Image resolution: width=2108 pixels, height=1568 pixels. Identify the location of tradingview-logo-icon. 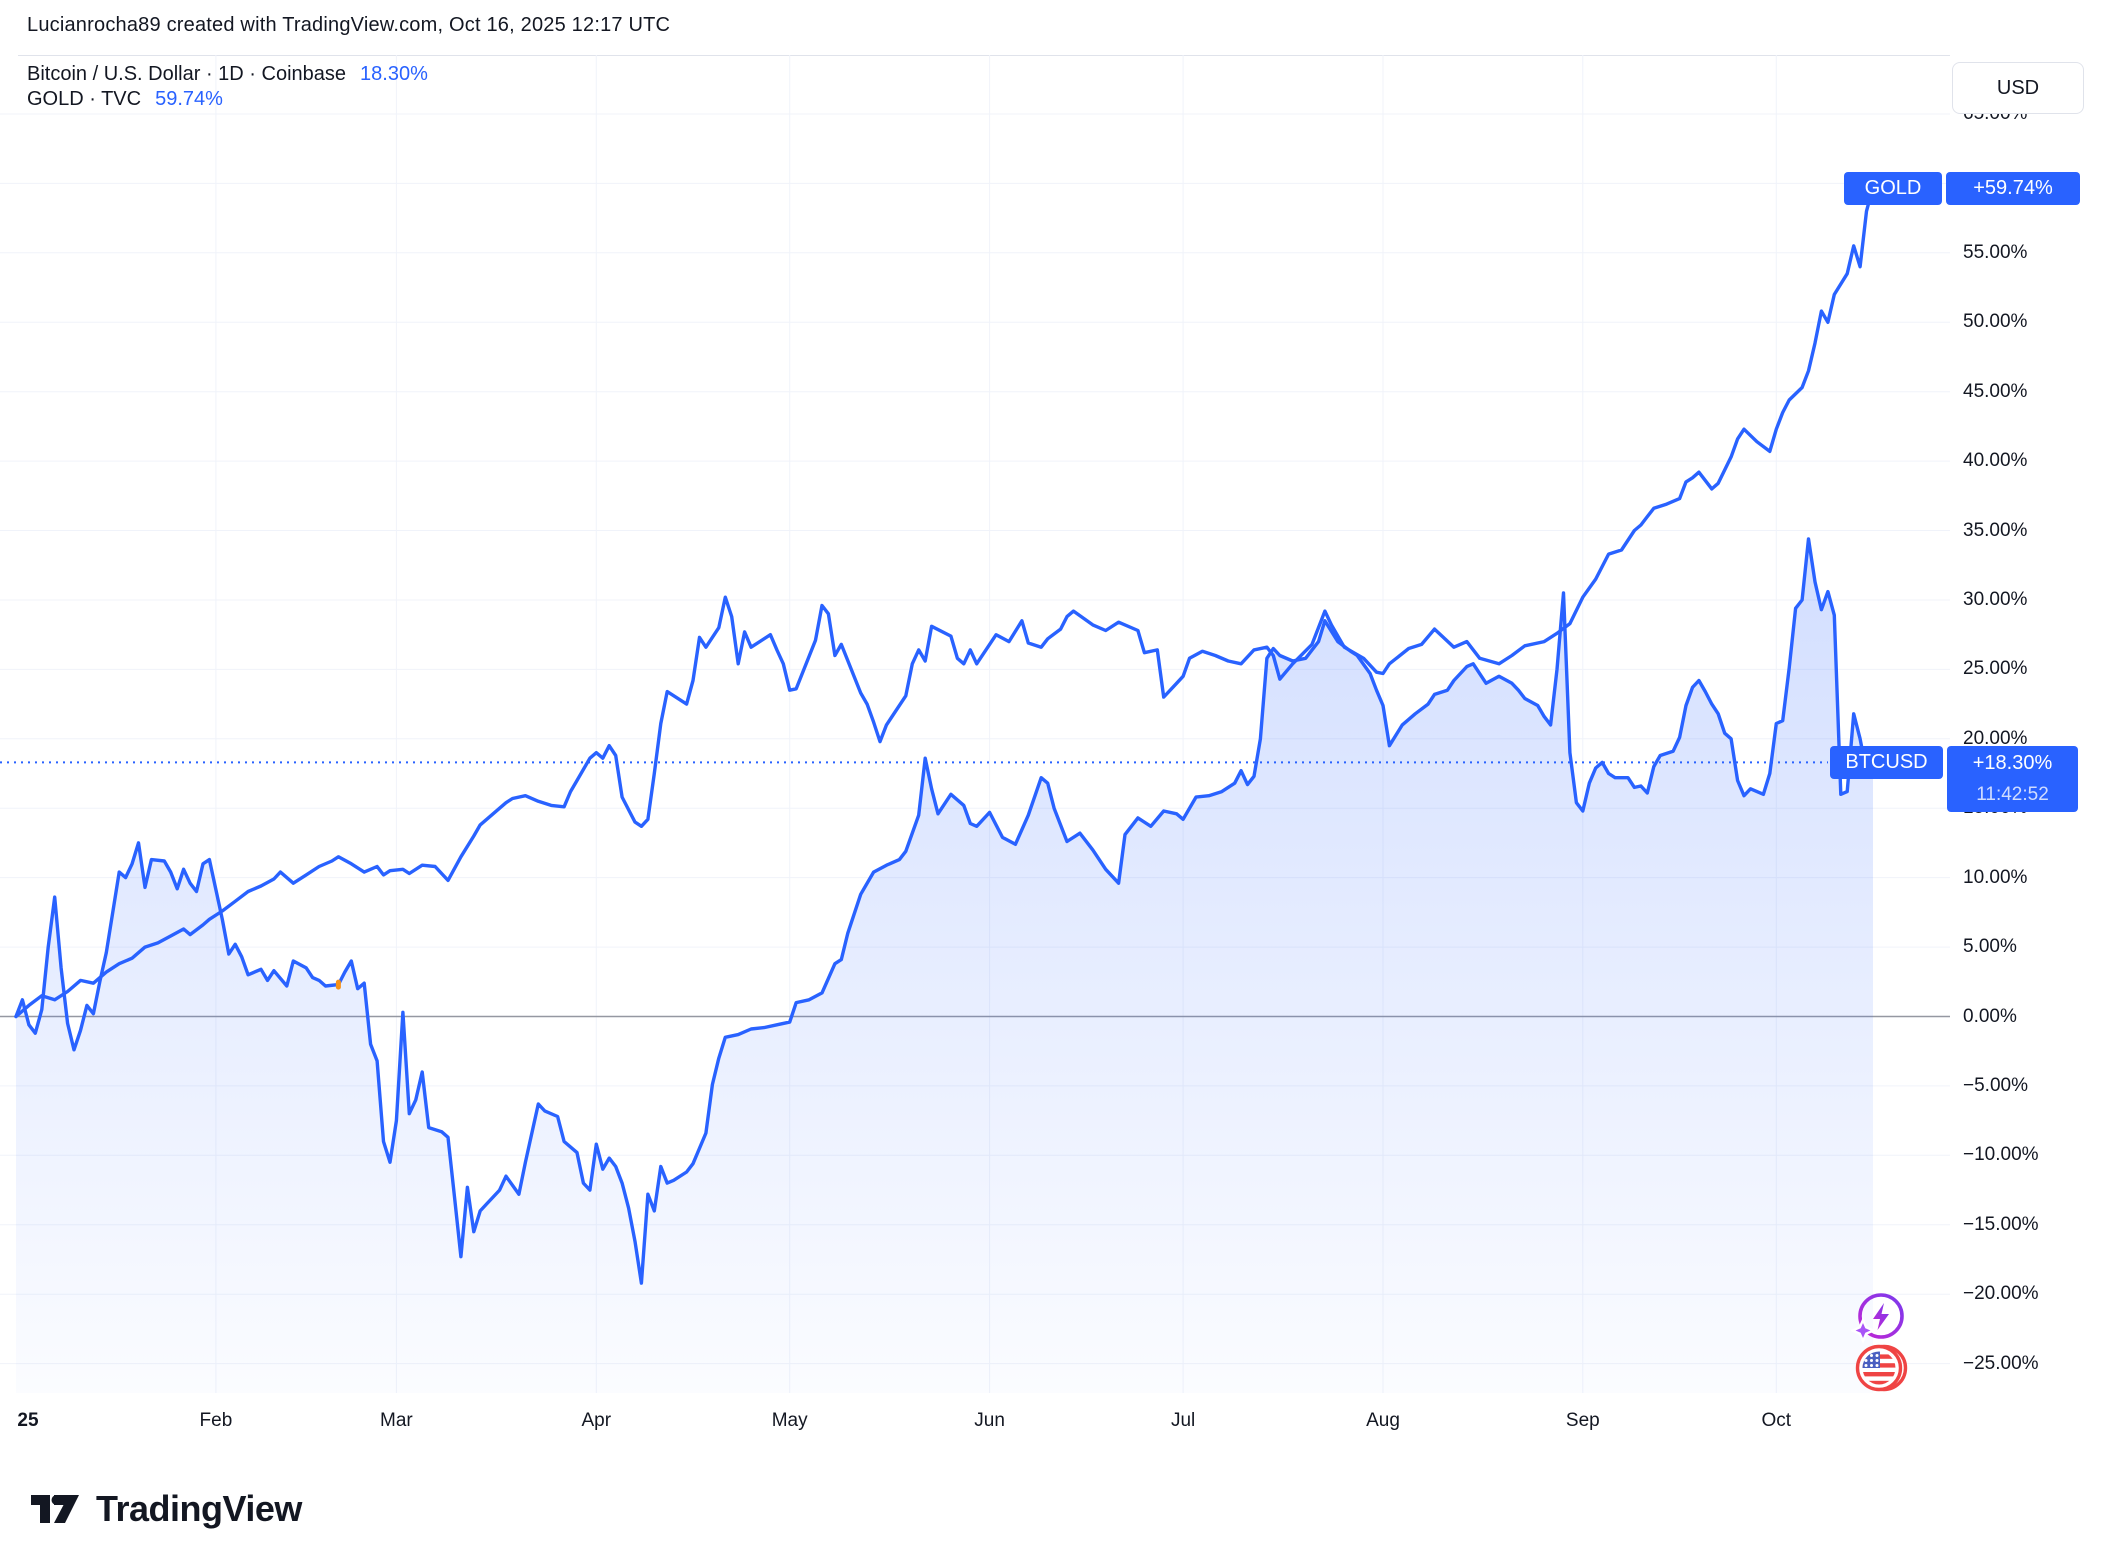
(55, 1509).